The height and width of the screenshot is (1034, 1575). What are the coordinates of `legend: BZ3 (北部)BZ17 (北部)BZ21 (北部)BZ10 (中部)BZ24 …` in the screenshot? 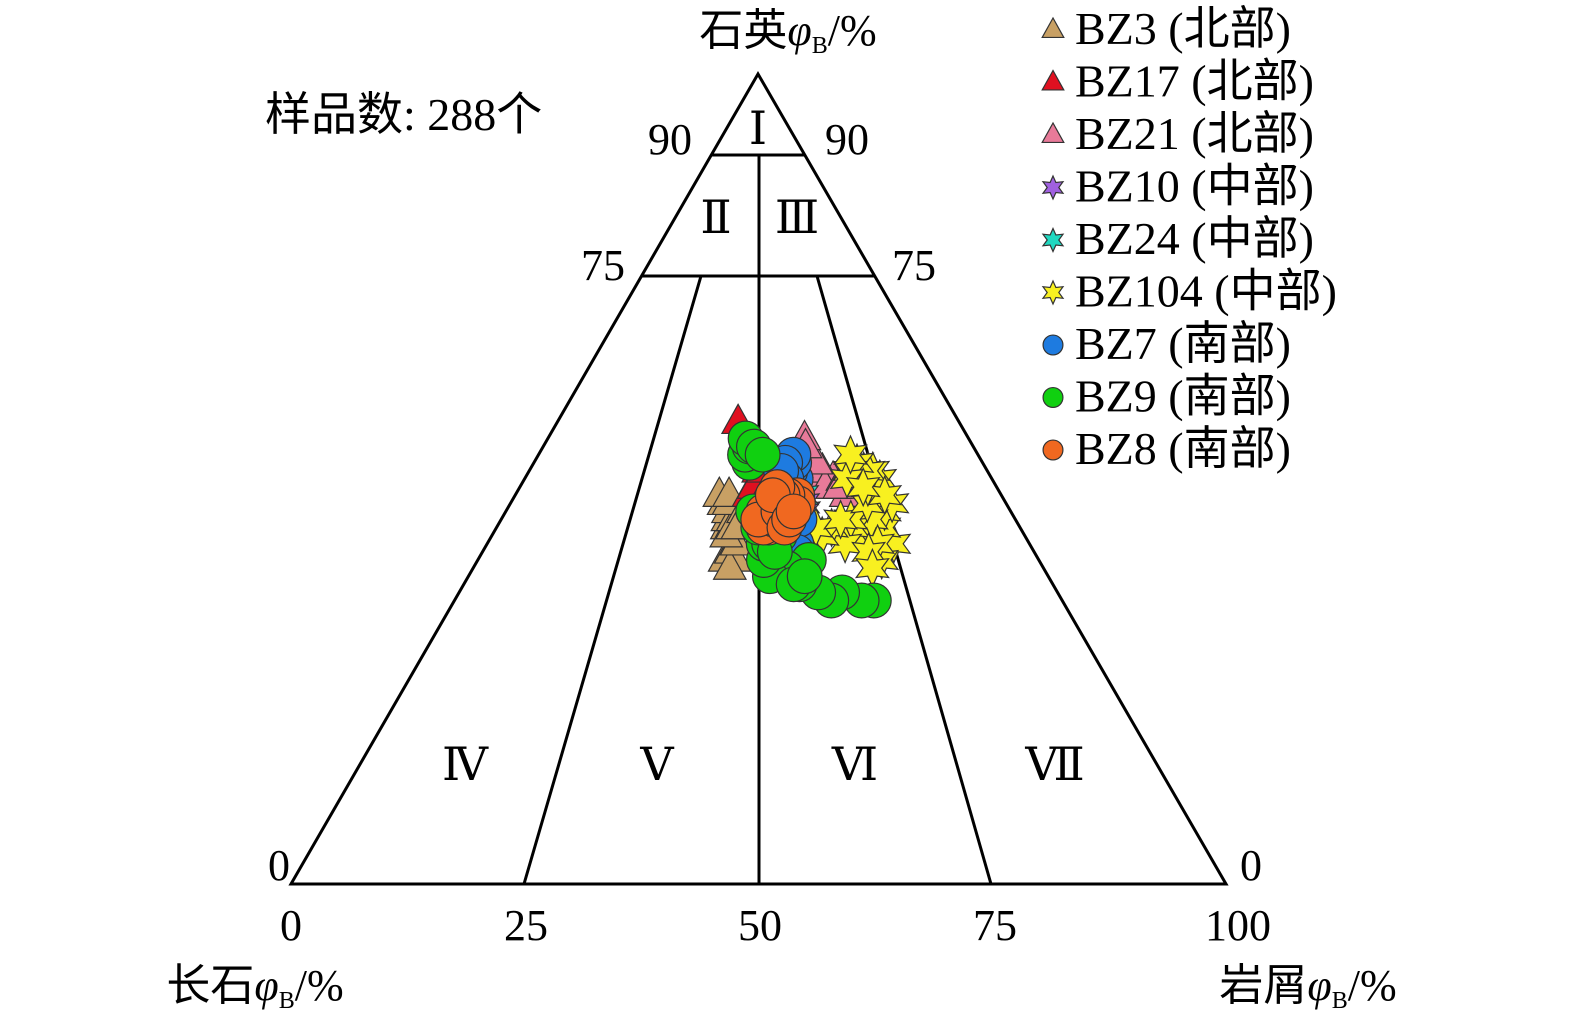 It's located at (1189, 238).